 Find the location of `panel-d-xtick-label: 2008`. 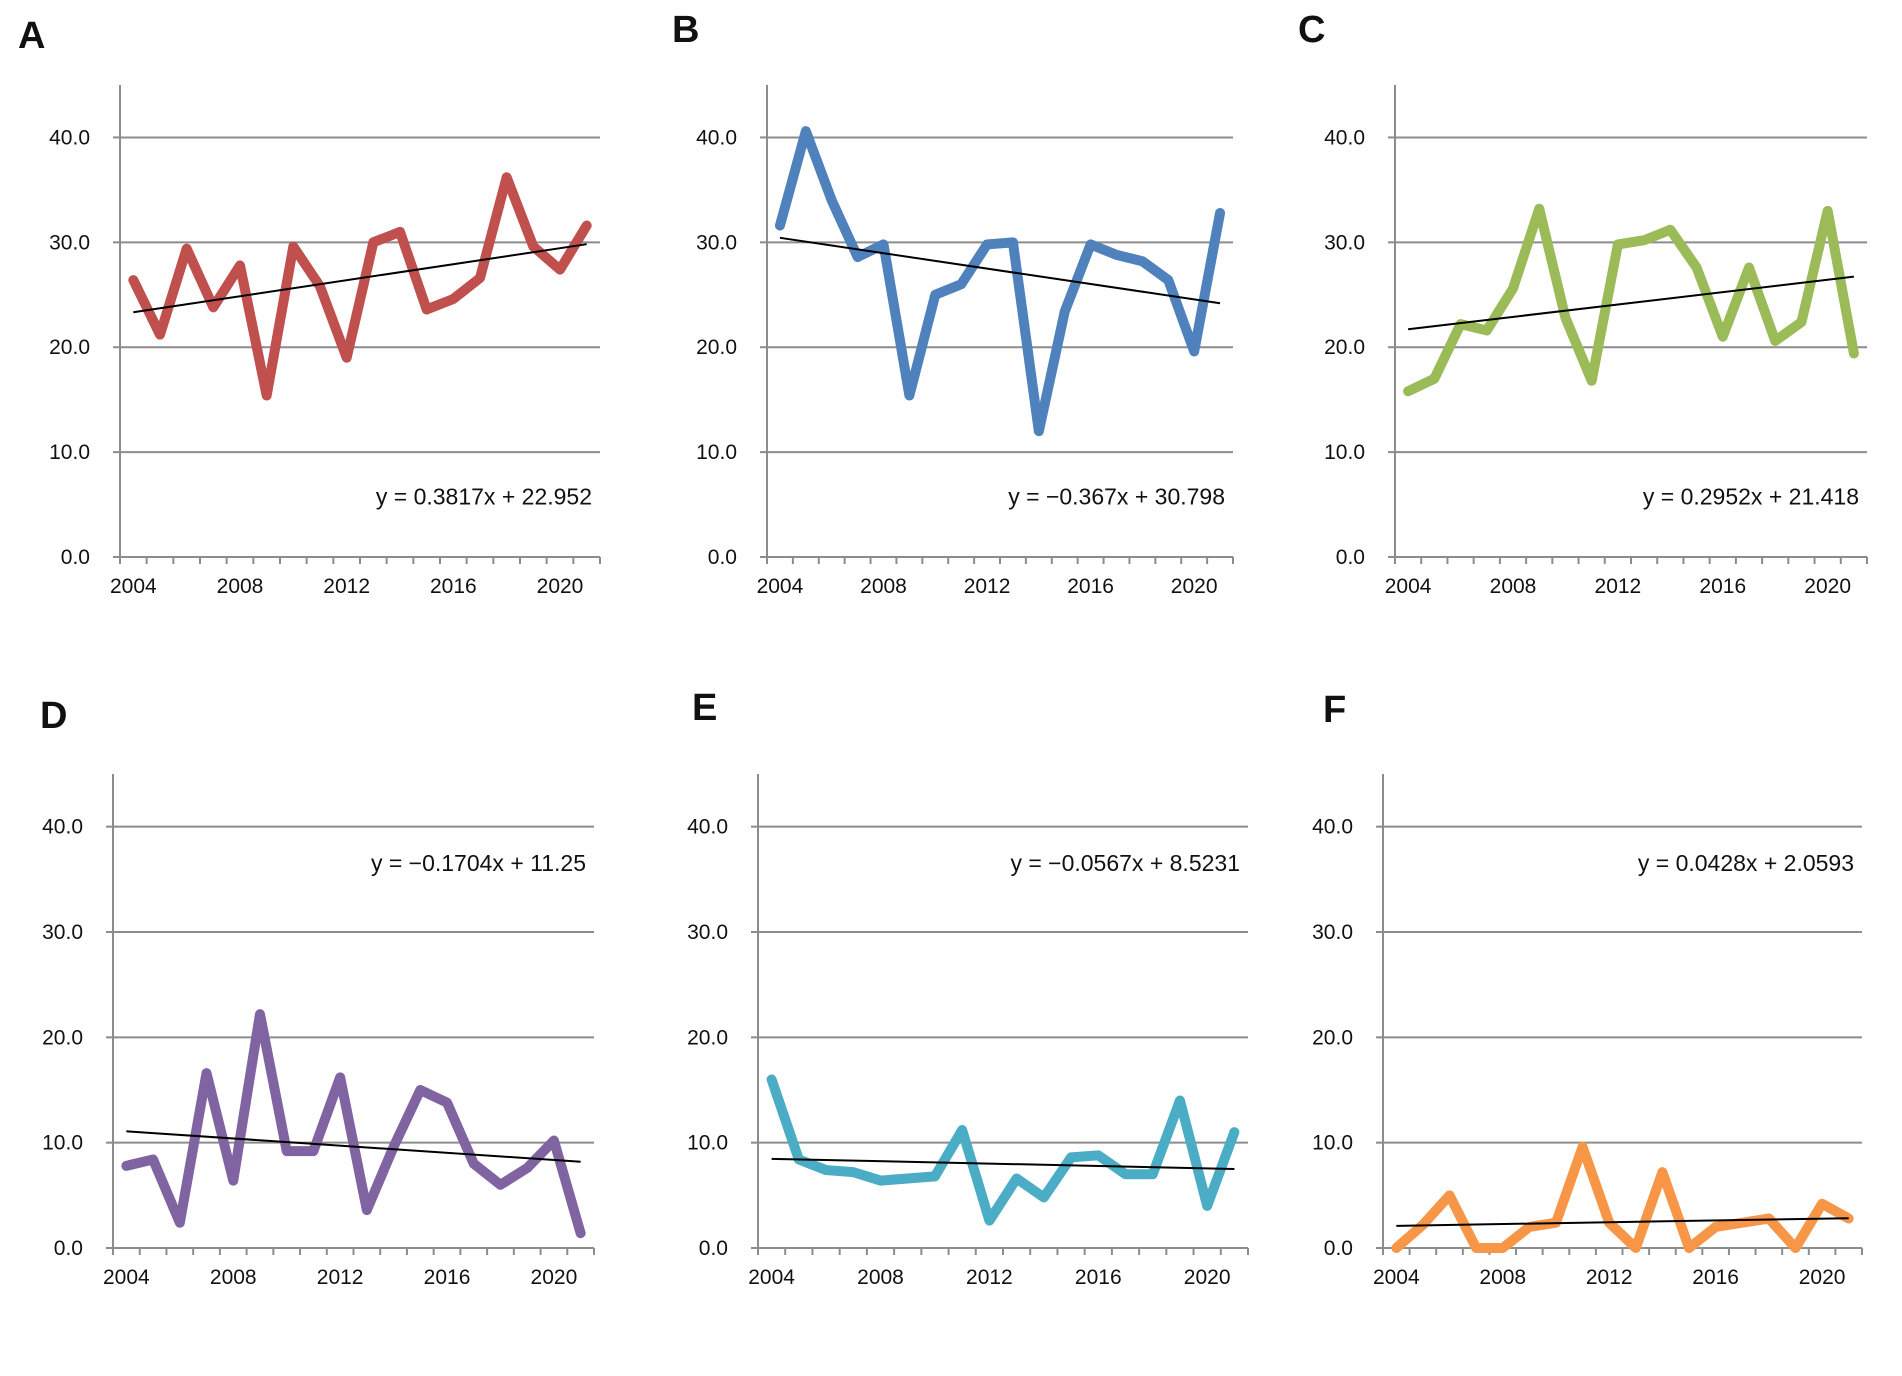

panel-d-xtick-label: 2008 is located at coordinates (233, 1277).